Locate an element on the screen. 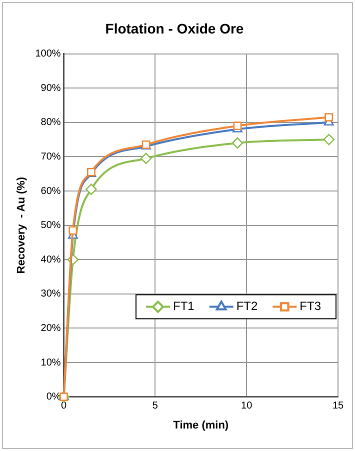 Image resolution: width=355 pixels, height=451 pixels. y-tick-label: 20% is located at coordinates (50, 328).